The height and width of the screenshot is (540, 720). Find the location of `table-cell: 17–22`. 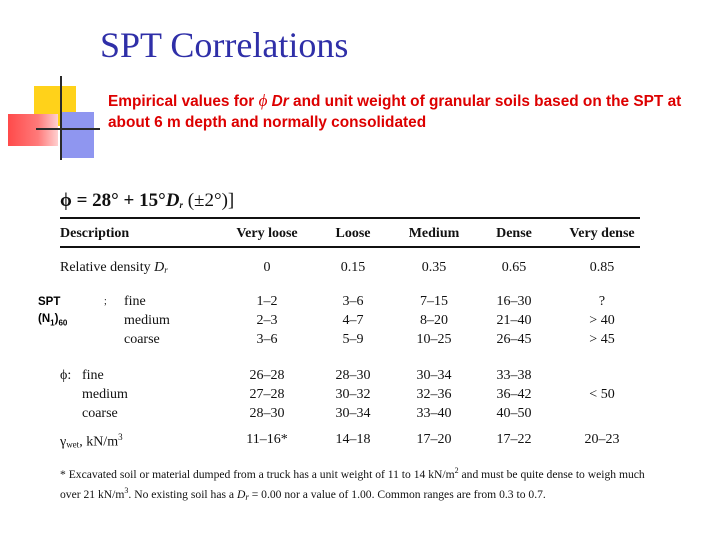

table-cell: 17–22 is located at coordinates (514, 439).